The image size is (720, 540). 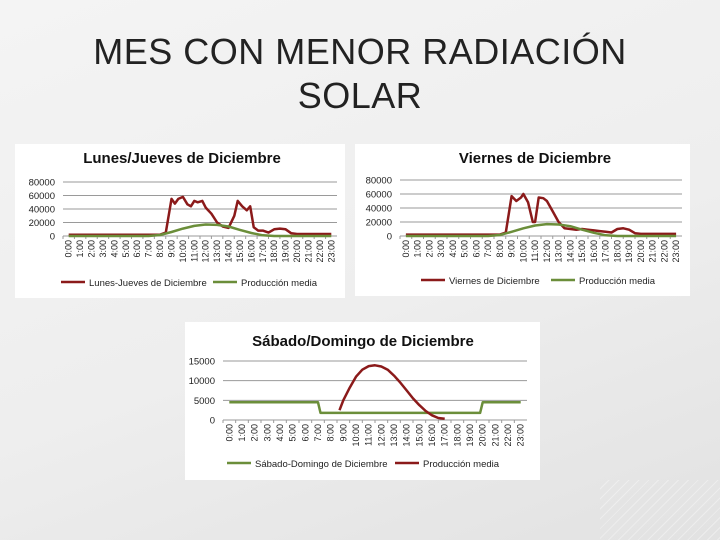 What do you see at coordinates (660, 510) in the screenshot?
I see `corner-texture` at bounding box center [660, 510].